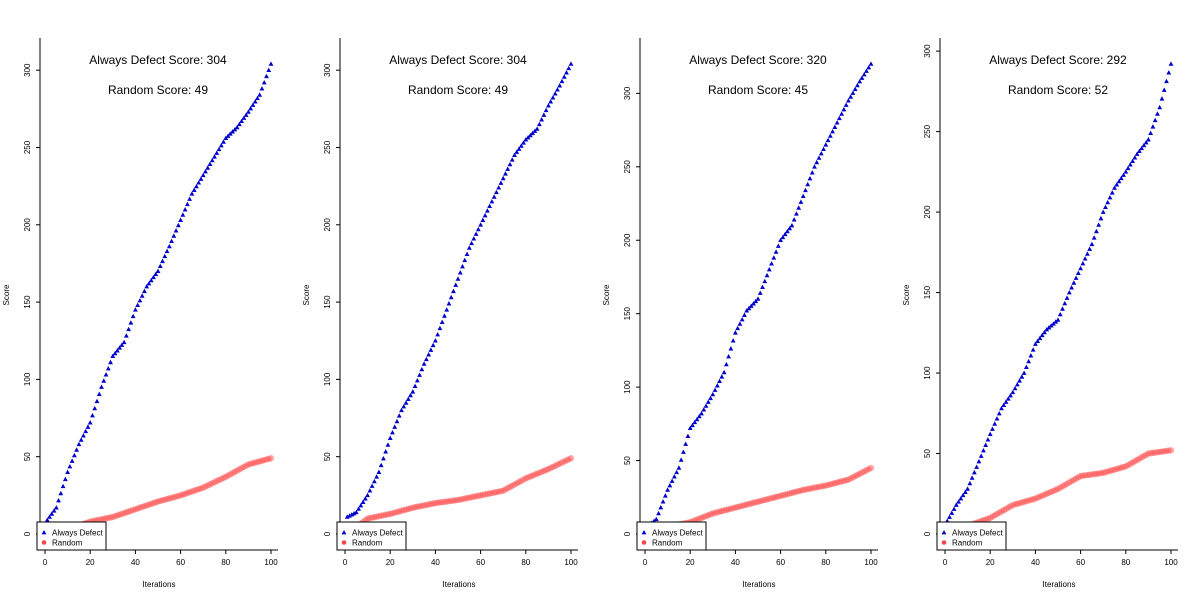 Image resolution: width=1200 pixels, height=600 pixels. Describe the element at coordinates (459, 290) in the screenshot. I see `series-always-defect` at that location.